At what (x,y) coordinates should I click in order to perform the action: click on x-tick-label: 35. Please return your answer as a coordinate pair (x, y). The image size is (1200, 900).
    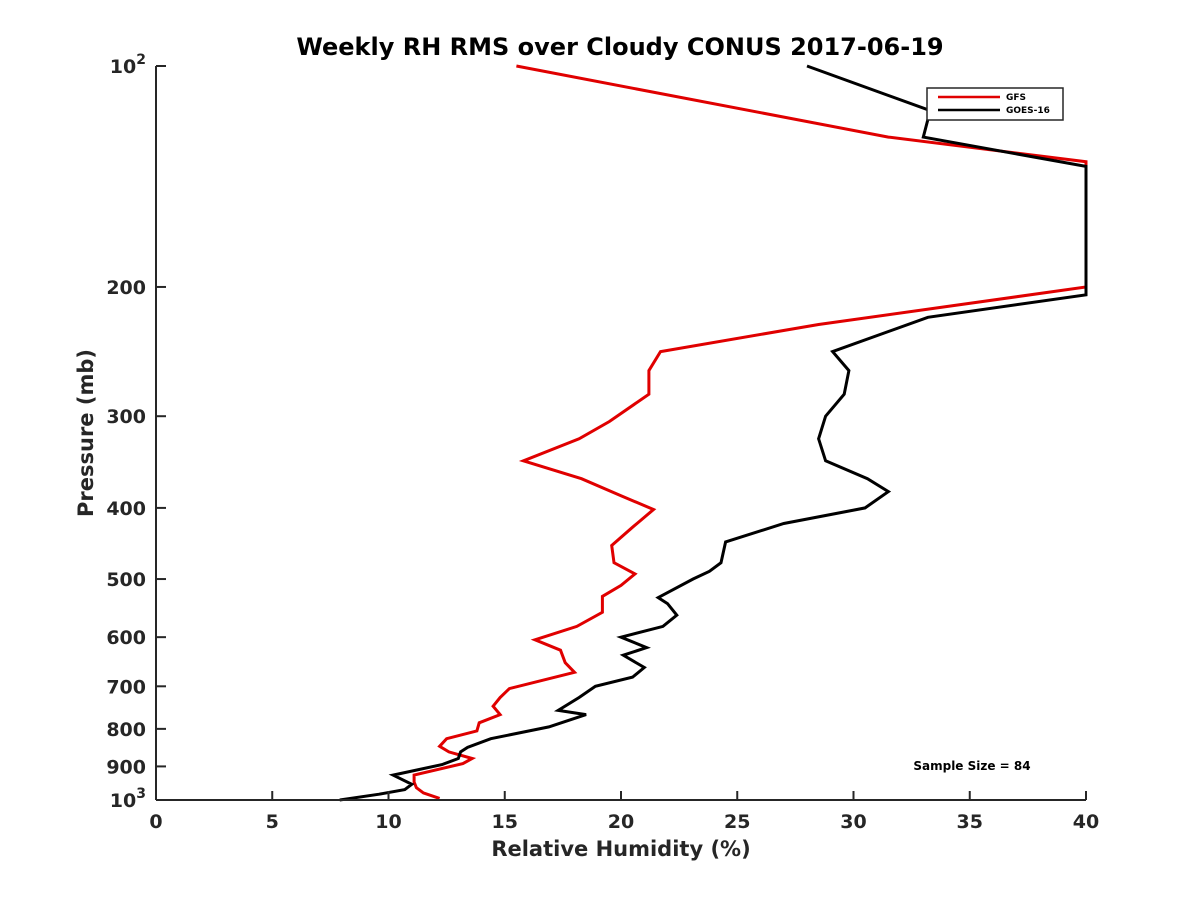
    Looking at the image, I should click on (970, 822).